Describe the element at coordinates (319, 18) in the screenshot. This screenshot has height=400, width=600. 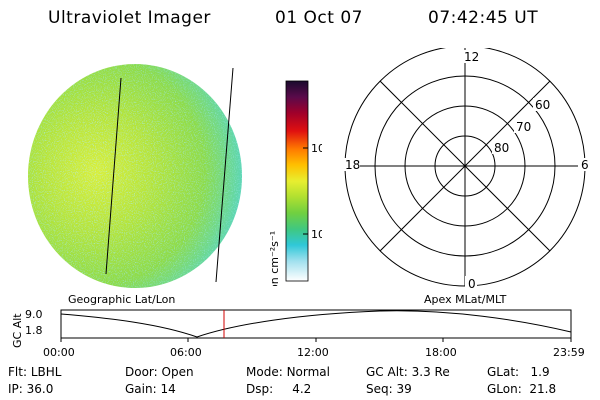
I see `image-date: 01 Oct 07` at that location.